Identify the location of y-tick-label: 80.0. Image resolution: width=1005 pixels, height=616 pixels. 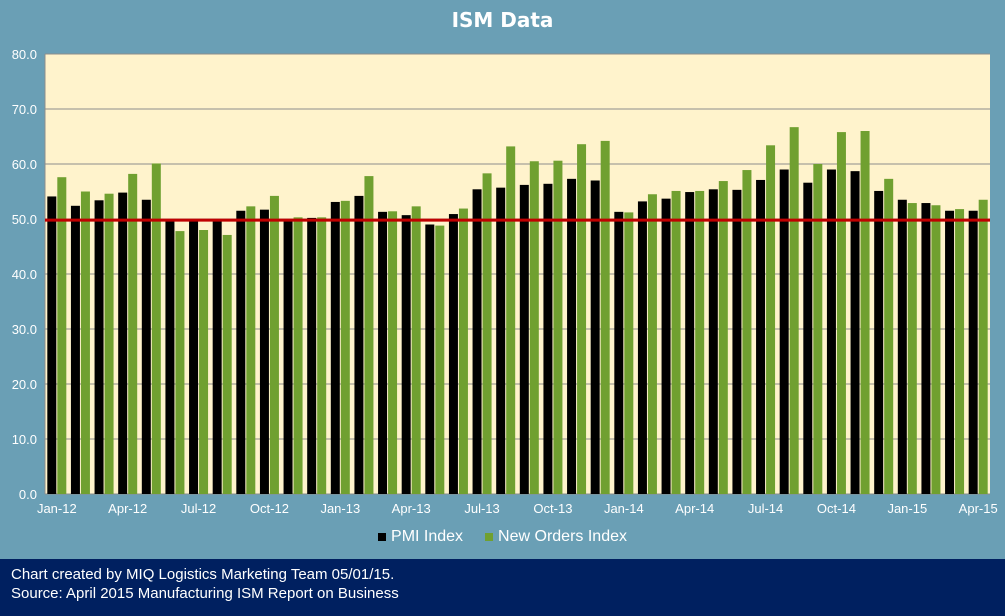
(24, 54).